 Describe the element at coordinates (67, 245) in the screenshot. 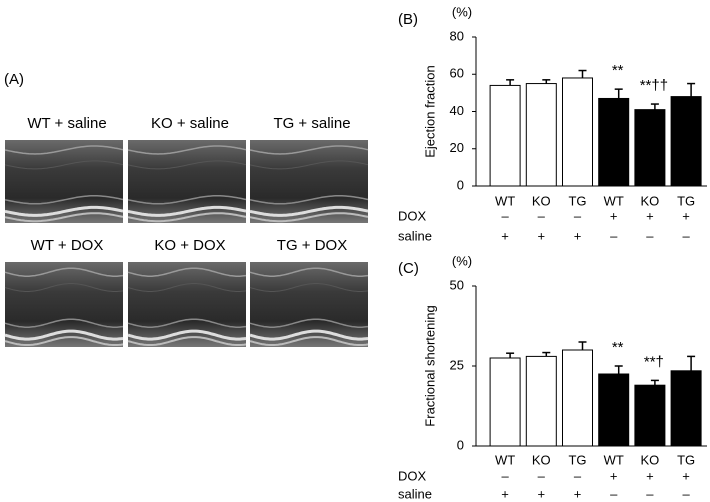

I see `image-label: WT + DOX` at that location.